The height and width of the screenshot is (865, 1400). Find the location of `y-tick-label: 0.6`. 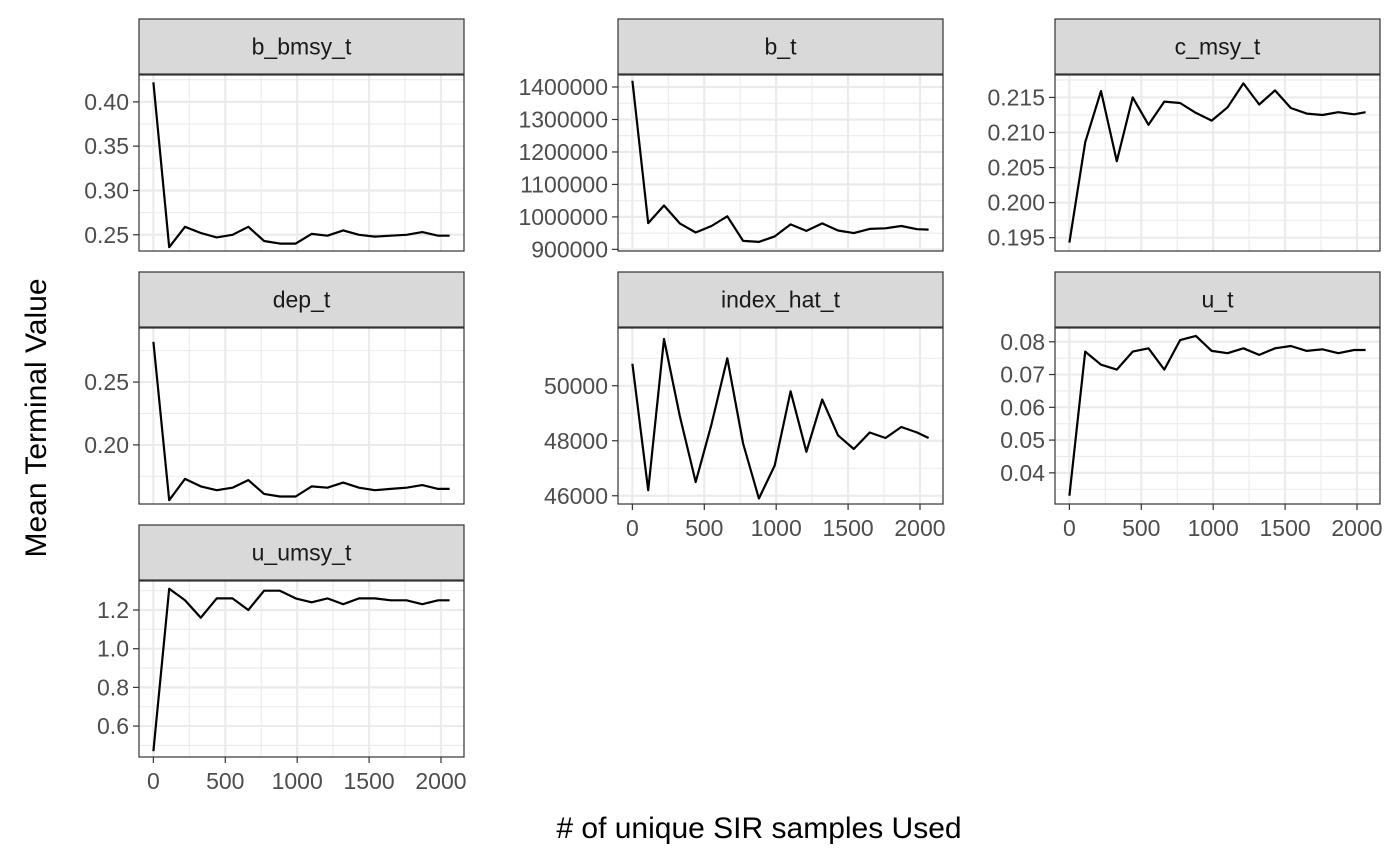

y-tick-label: 0.6 is located at coordinates (113, 726).